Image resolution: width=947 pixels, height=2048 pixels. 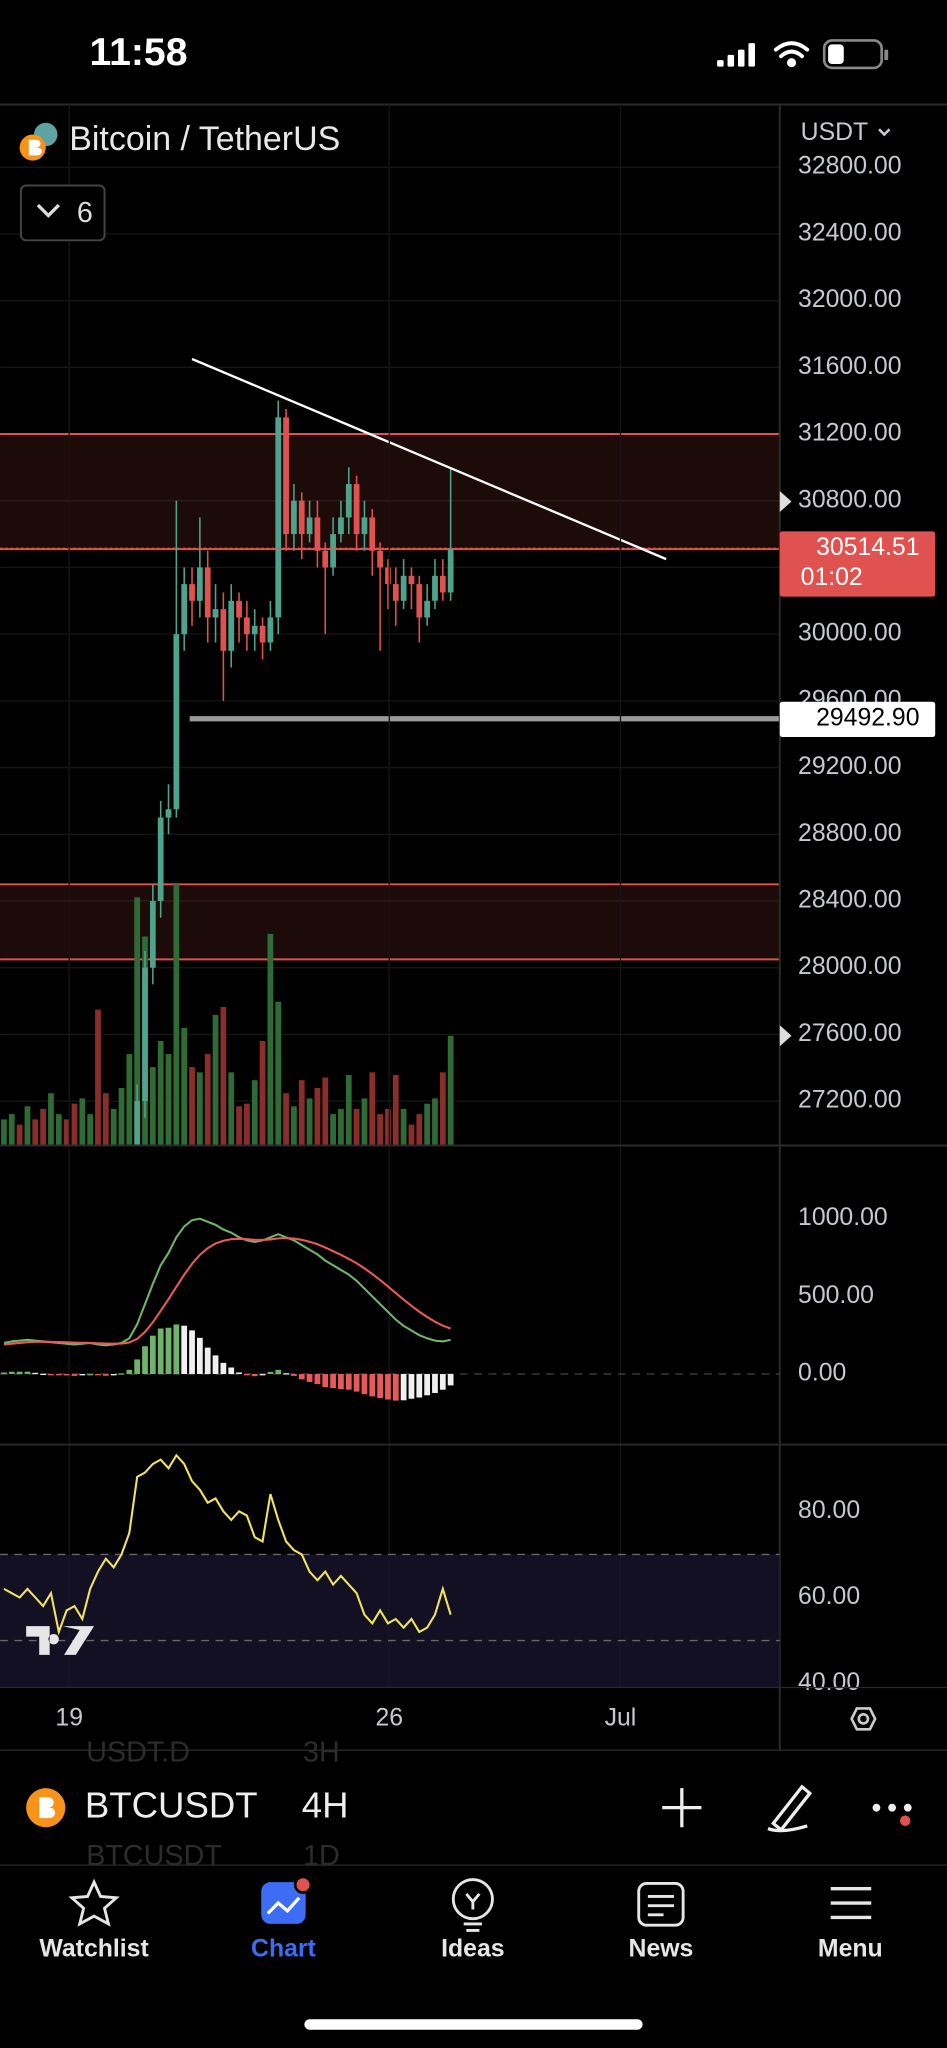 What do you see at coordinates (682, 1808) in the screenshot?
I see `add-button` at bounding box center [682, 1808].